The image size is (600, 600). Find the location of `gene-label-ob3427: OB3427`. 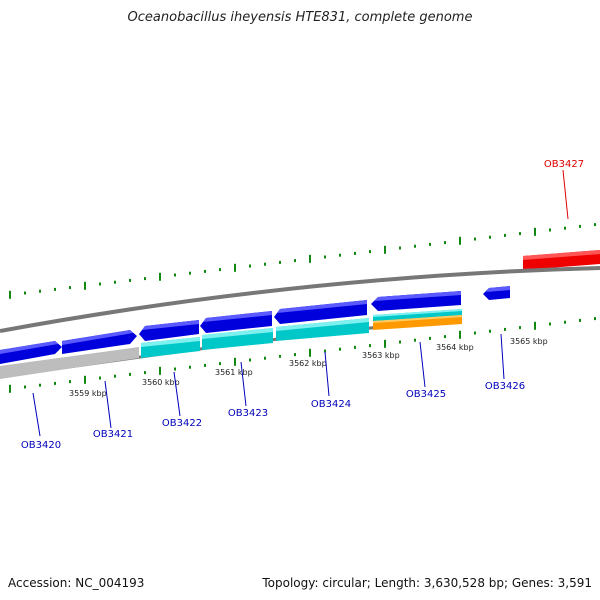

gene-label-ob3427: OB3427 is located at coordinates (564, 164).